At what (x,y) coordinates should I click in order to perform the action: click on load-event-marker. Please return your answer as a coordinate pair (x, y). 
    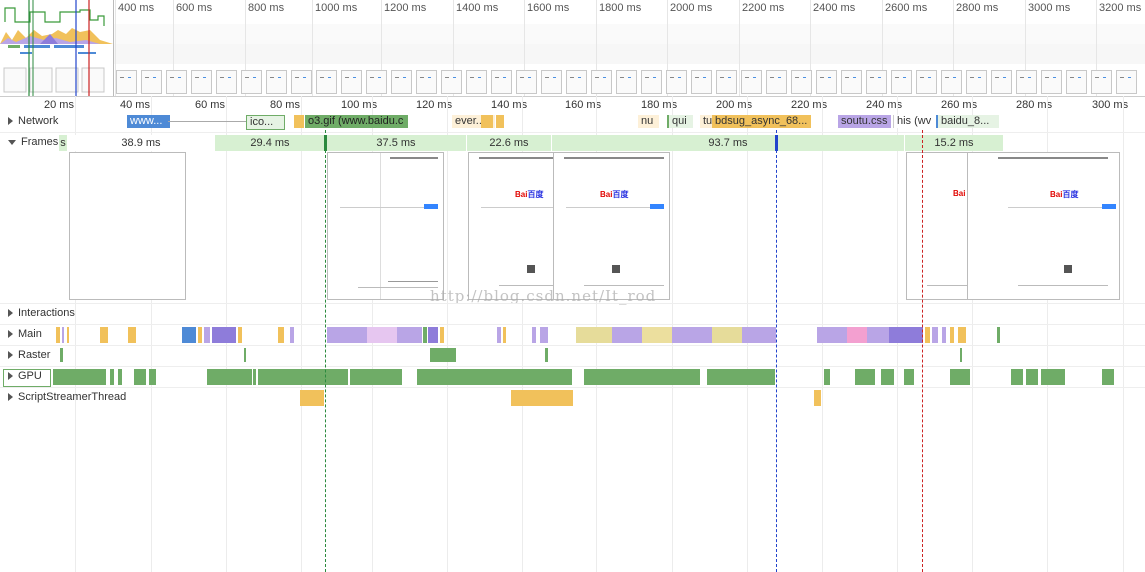
    Looking at the image, I should click on (922, 351).